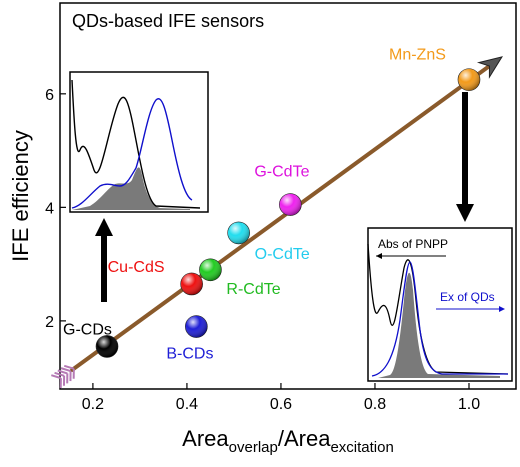 The height and width of the screenshot is (467, 520). I want to click on x-axis-title-sub1: overlap, so click(253, 447).